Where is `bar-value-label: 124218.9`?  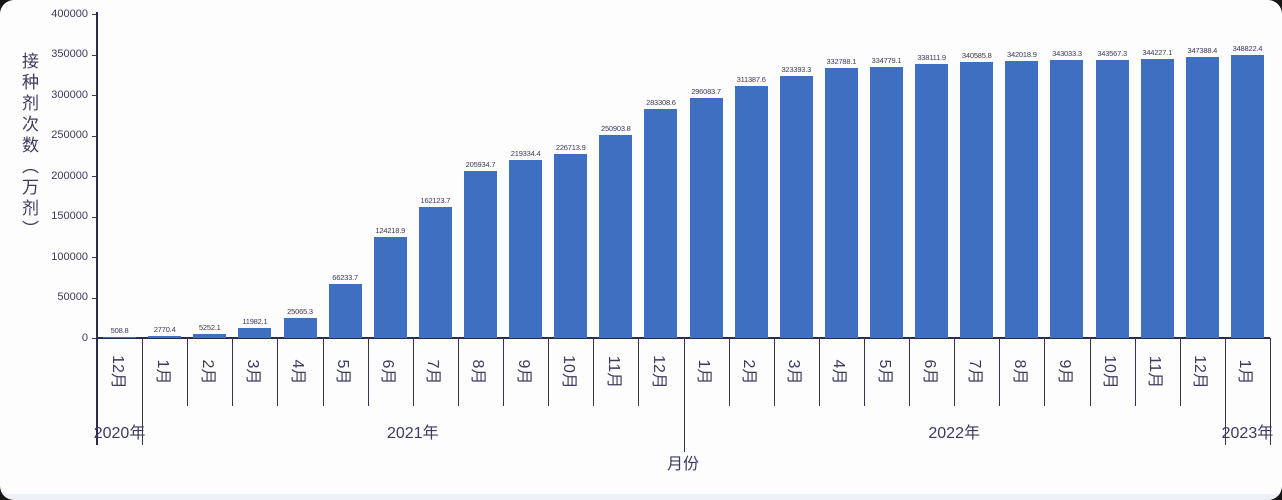
bar-value-label: 124218.9 is located at coordinates (390, 231).